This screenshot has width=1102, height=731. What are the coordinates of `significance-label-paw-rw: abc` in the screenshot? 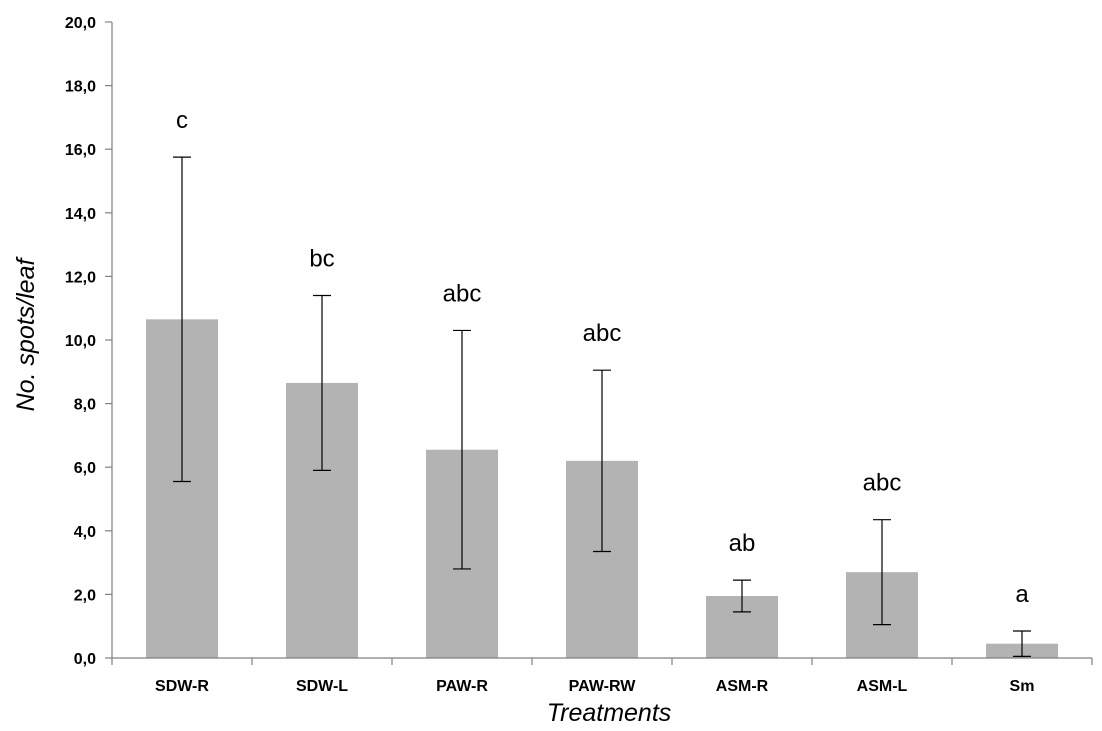 It's located at (602, 333).